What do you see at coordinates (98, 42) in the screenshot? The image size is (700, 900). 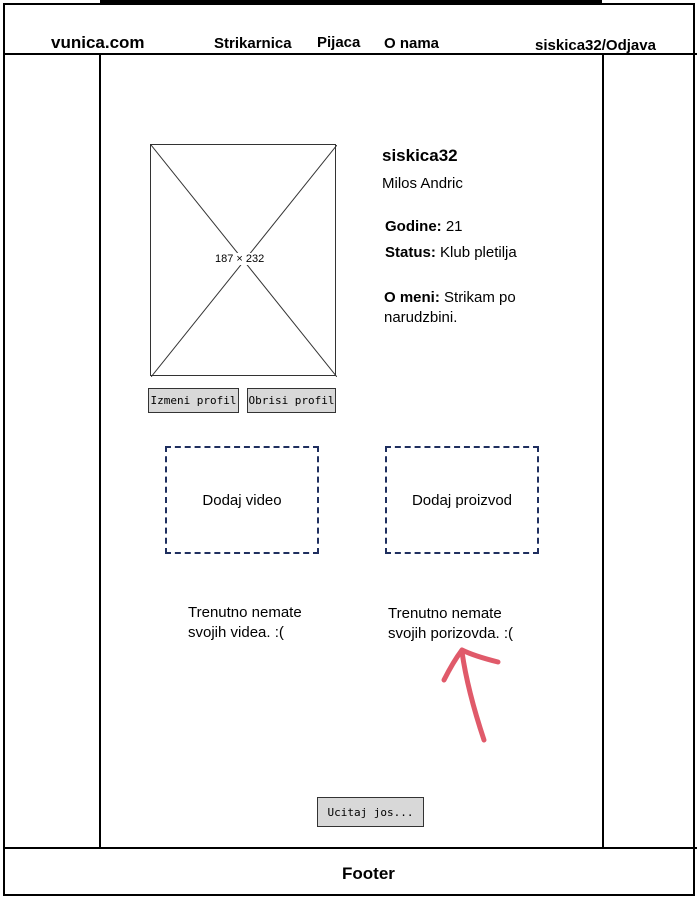 I see `site-logo: vunica.com` at bounding box center [98, 42].